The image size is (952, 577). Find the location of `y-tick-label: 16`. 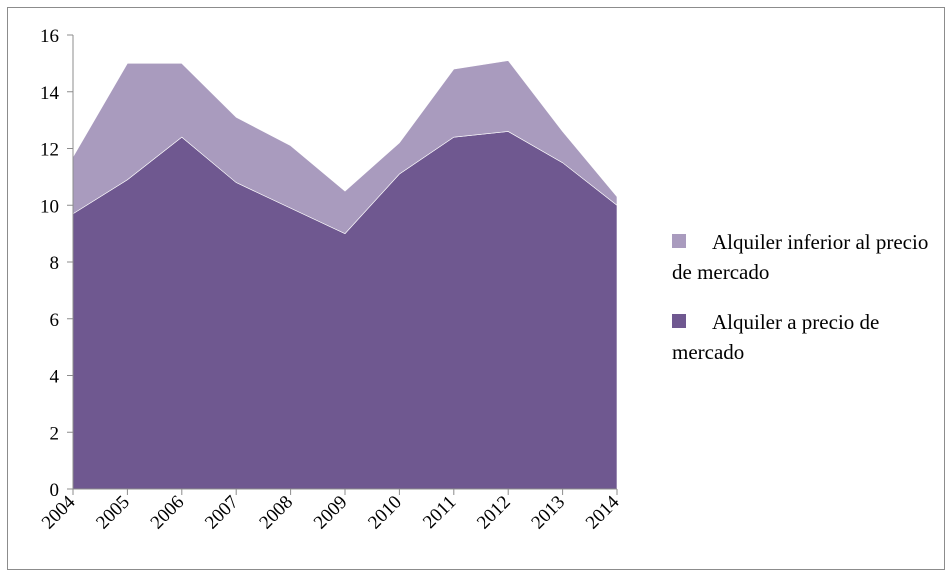

y-tick-label: 16 is located at coordinates (49, 36).